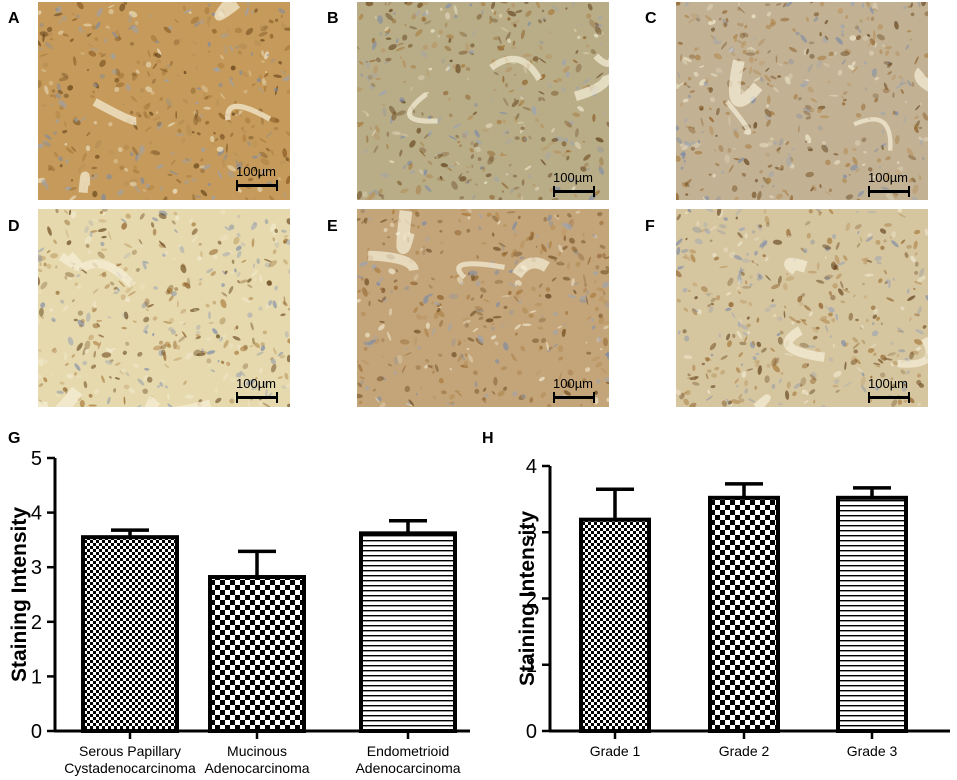  Describe the element at coordinates (744, 751) in the screenshot. I see `x-tick-label: Grade 2` at that location.